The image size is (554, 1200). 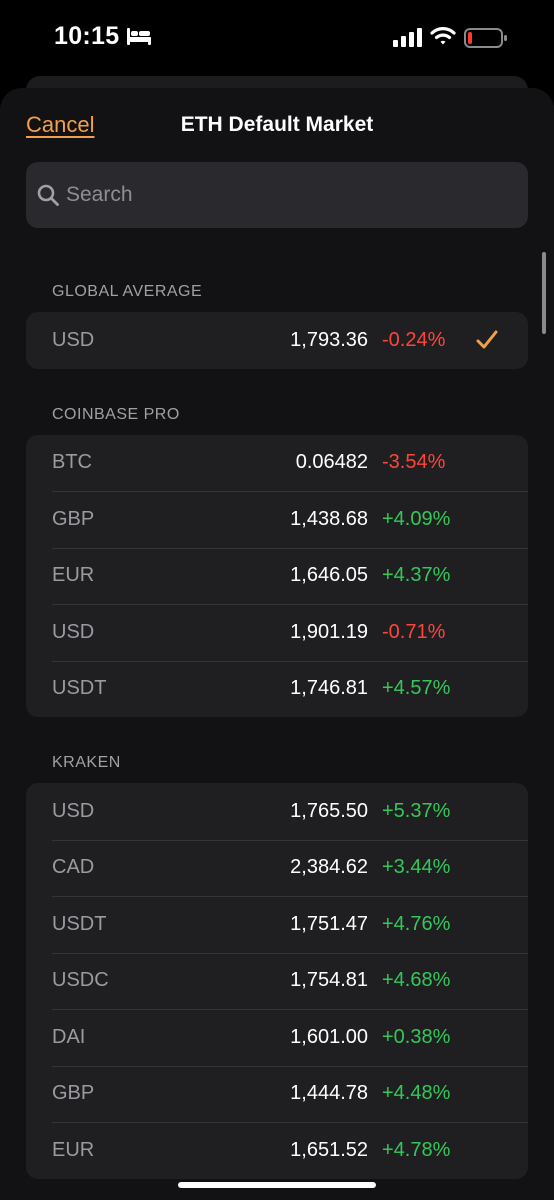 I want to click on market-row: GBP 1,438.68 +4.09%, so click(x=277, y=519).